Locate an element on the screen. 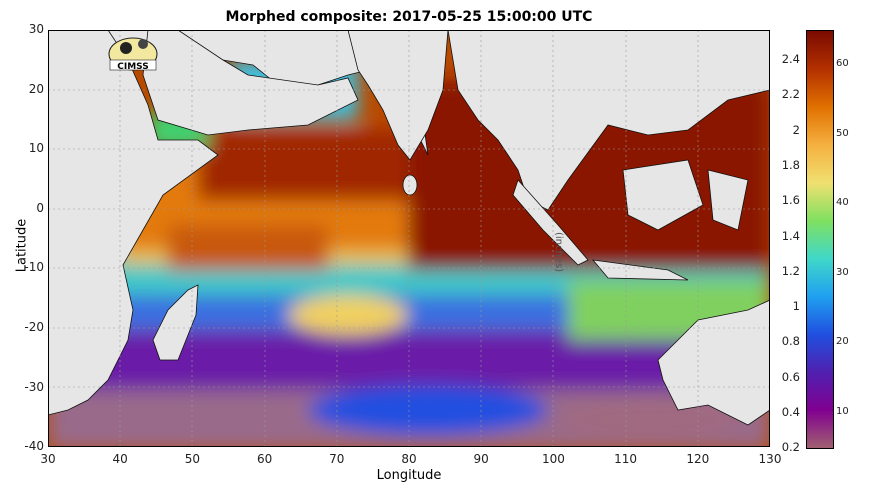 Image resolution: width=890 pixels, height=495 pixels. x-tick: 80 is located at coordinates (409, 459).